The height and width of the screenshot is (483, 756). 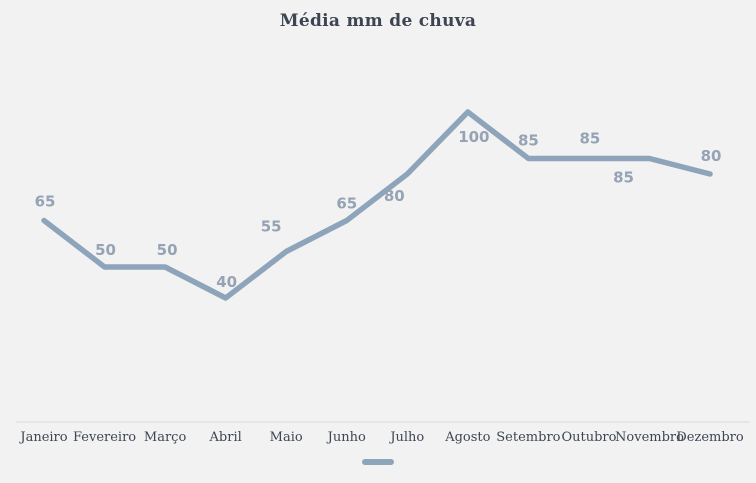 What do you see at coordinates (378, 462) in the screenshot?
I see `legend-series-marker` at bounding box center [378, 462].